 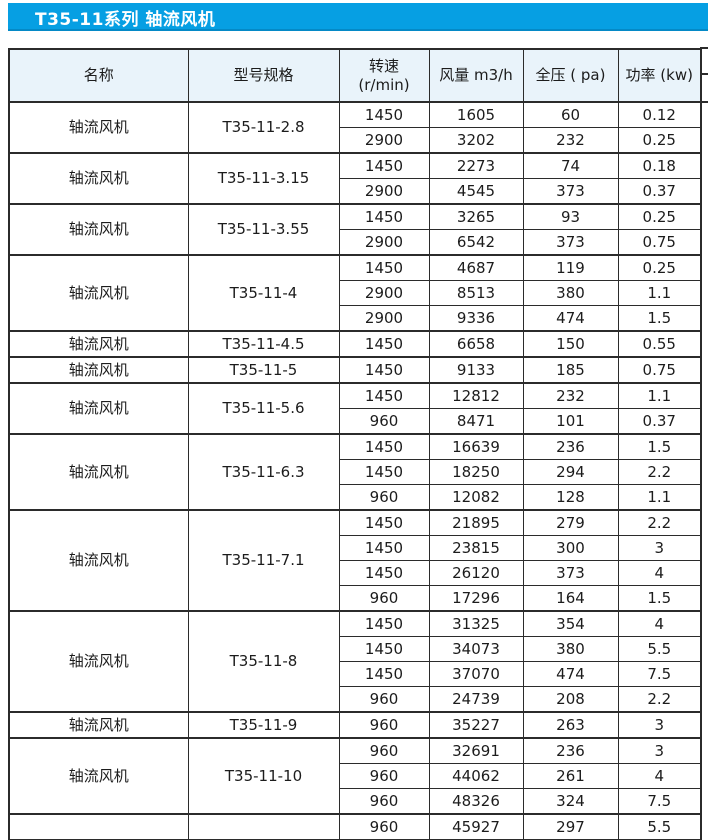 I want to click on power-cell: 2.2, so click(x=659, y=472).